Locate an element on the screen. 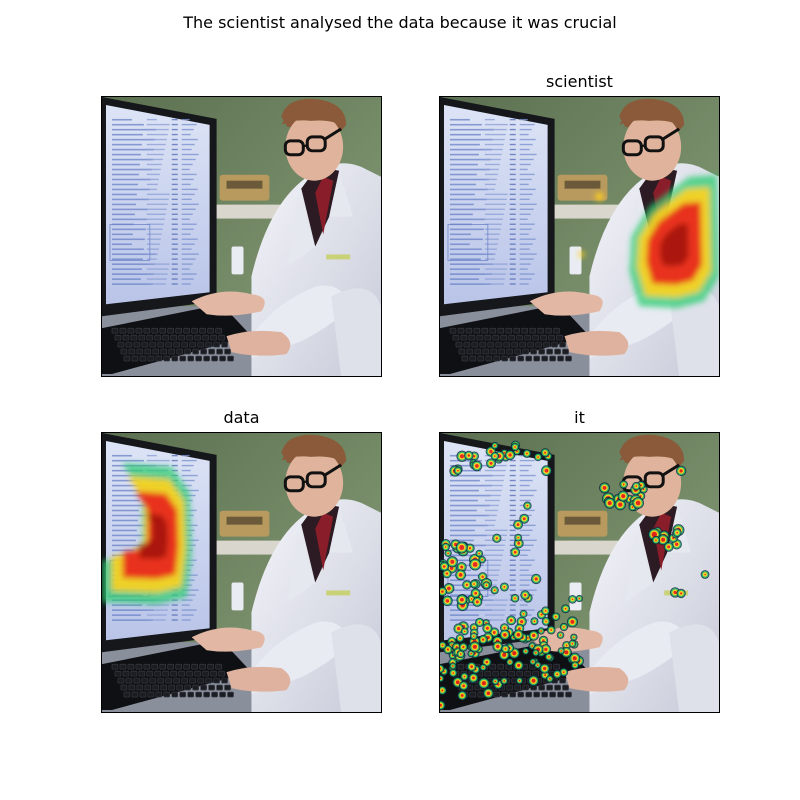  image-panel-original is located at coordinates (241, 236).